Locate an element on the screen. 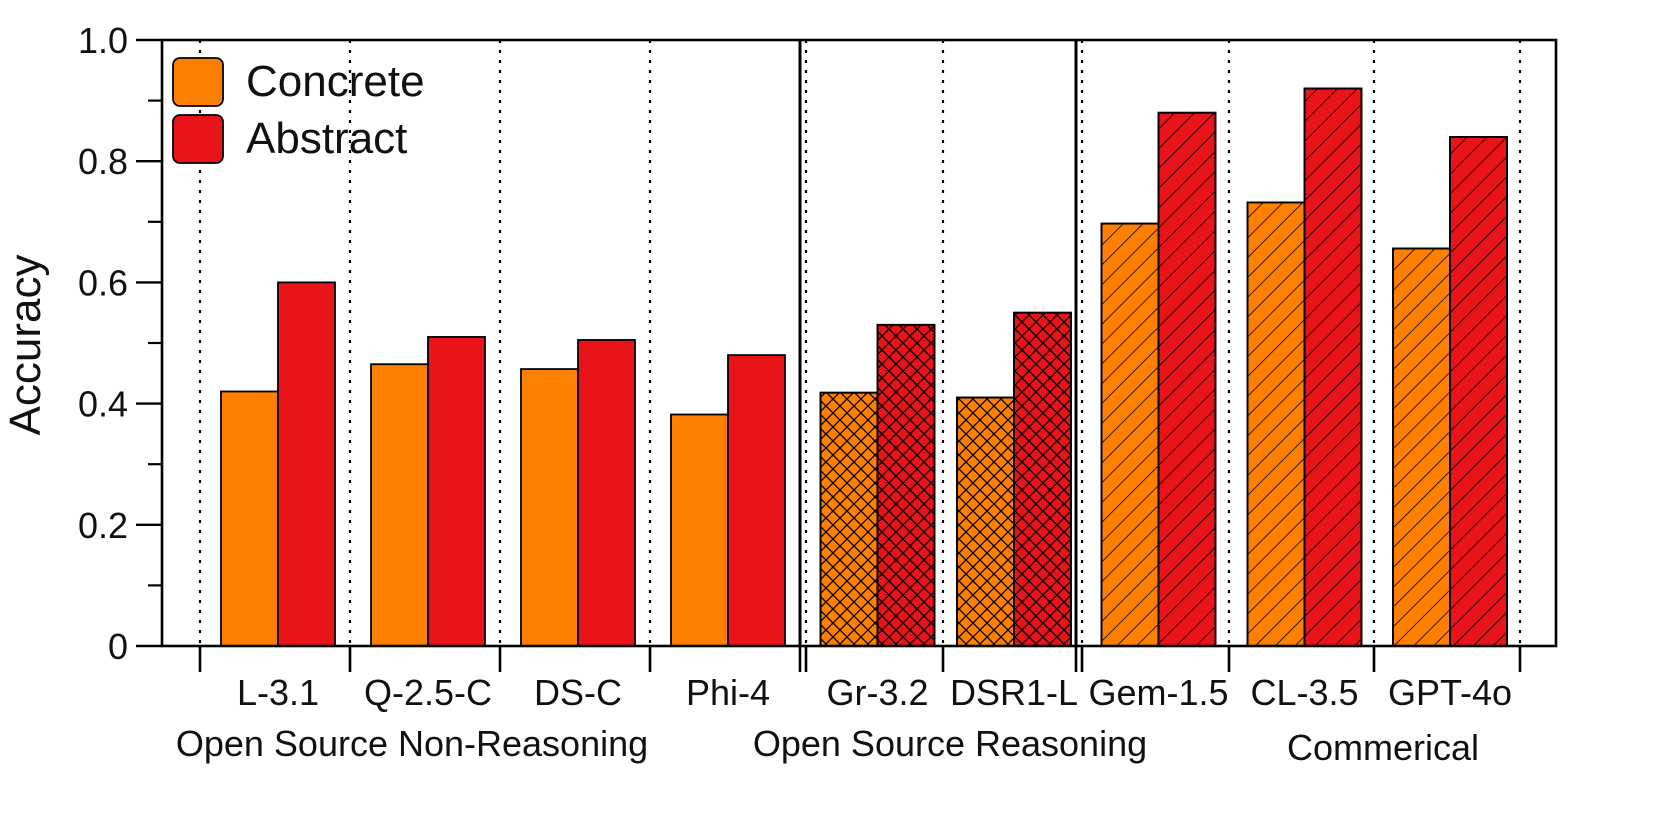 The width and height of the screenshot is (1661, 824). x-tick-label-gem-1-5: Gem-1.5 is located at coordinates (1158, 692).